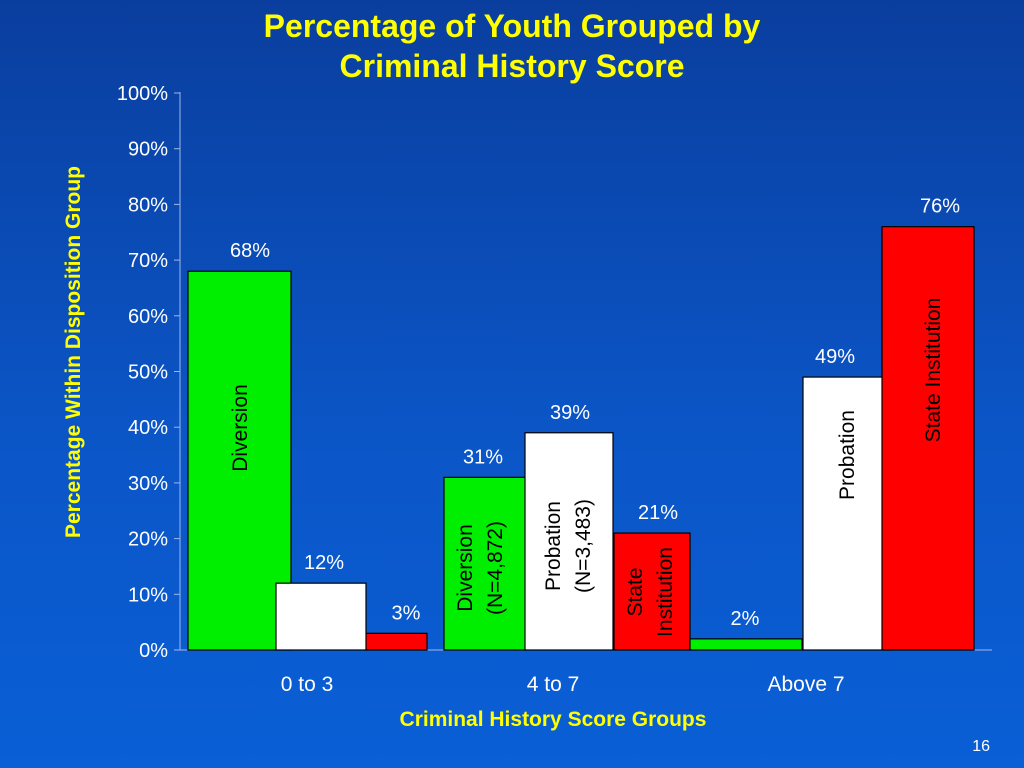 The height and width of the screenshot is (768, 1024). I want to click on y-tick-label: 10%, so click(148, 595).